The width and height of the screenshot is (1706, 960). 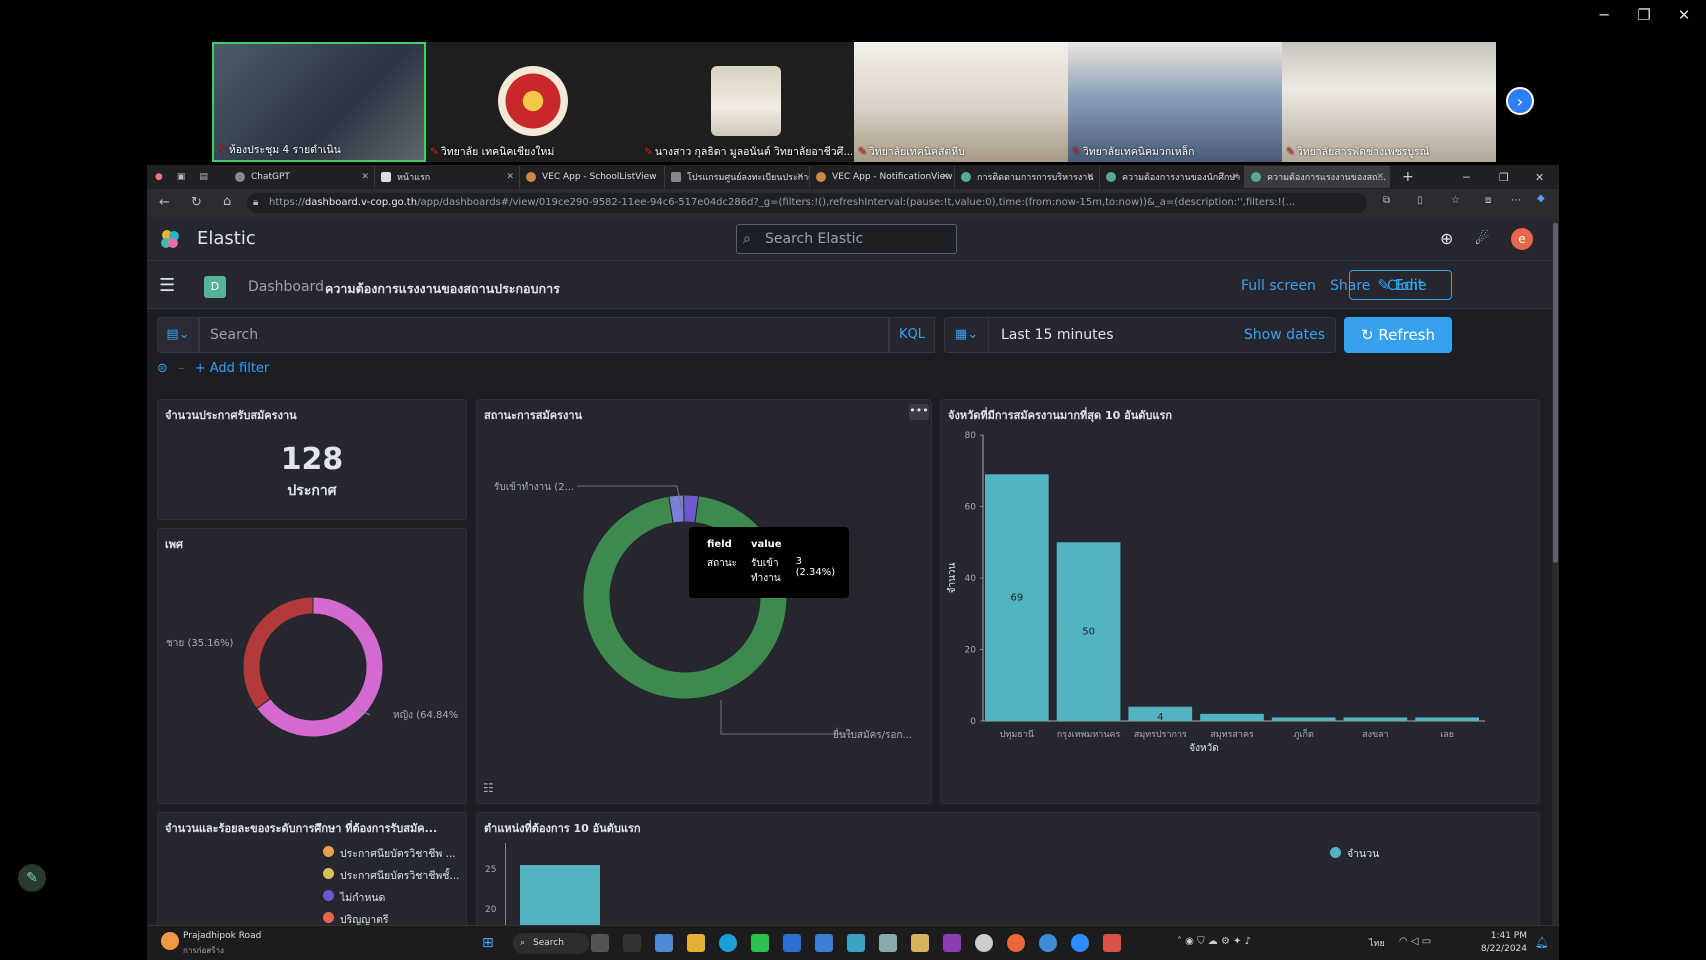 I want to click on breadcrumb-dashboard: Dashboard, so click(x=286, y=287).